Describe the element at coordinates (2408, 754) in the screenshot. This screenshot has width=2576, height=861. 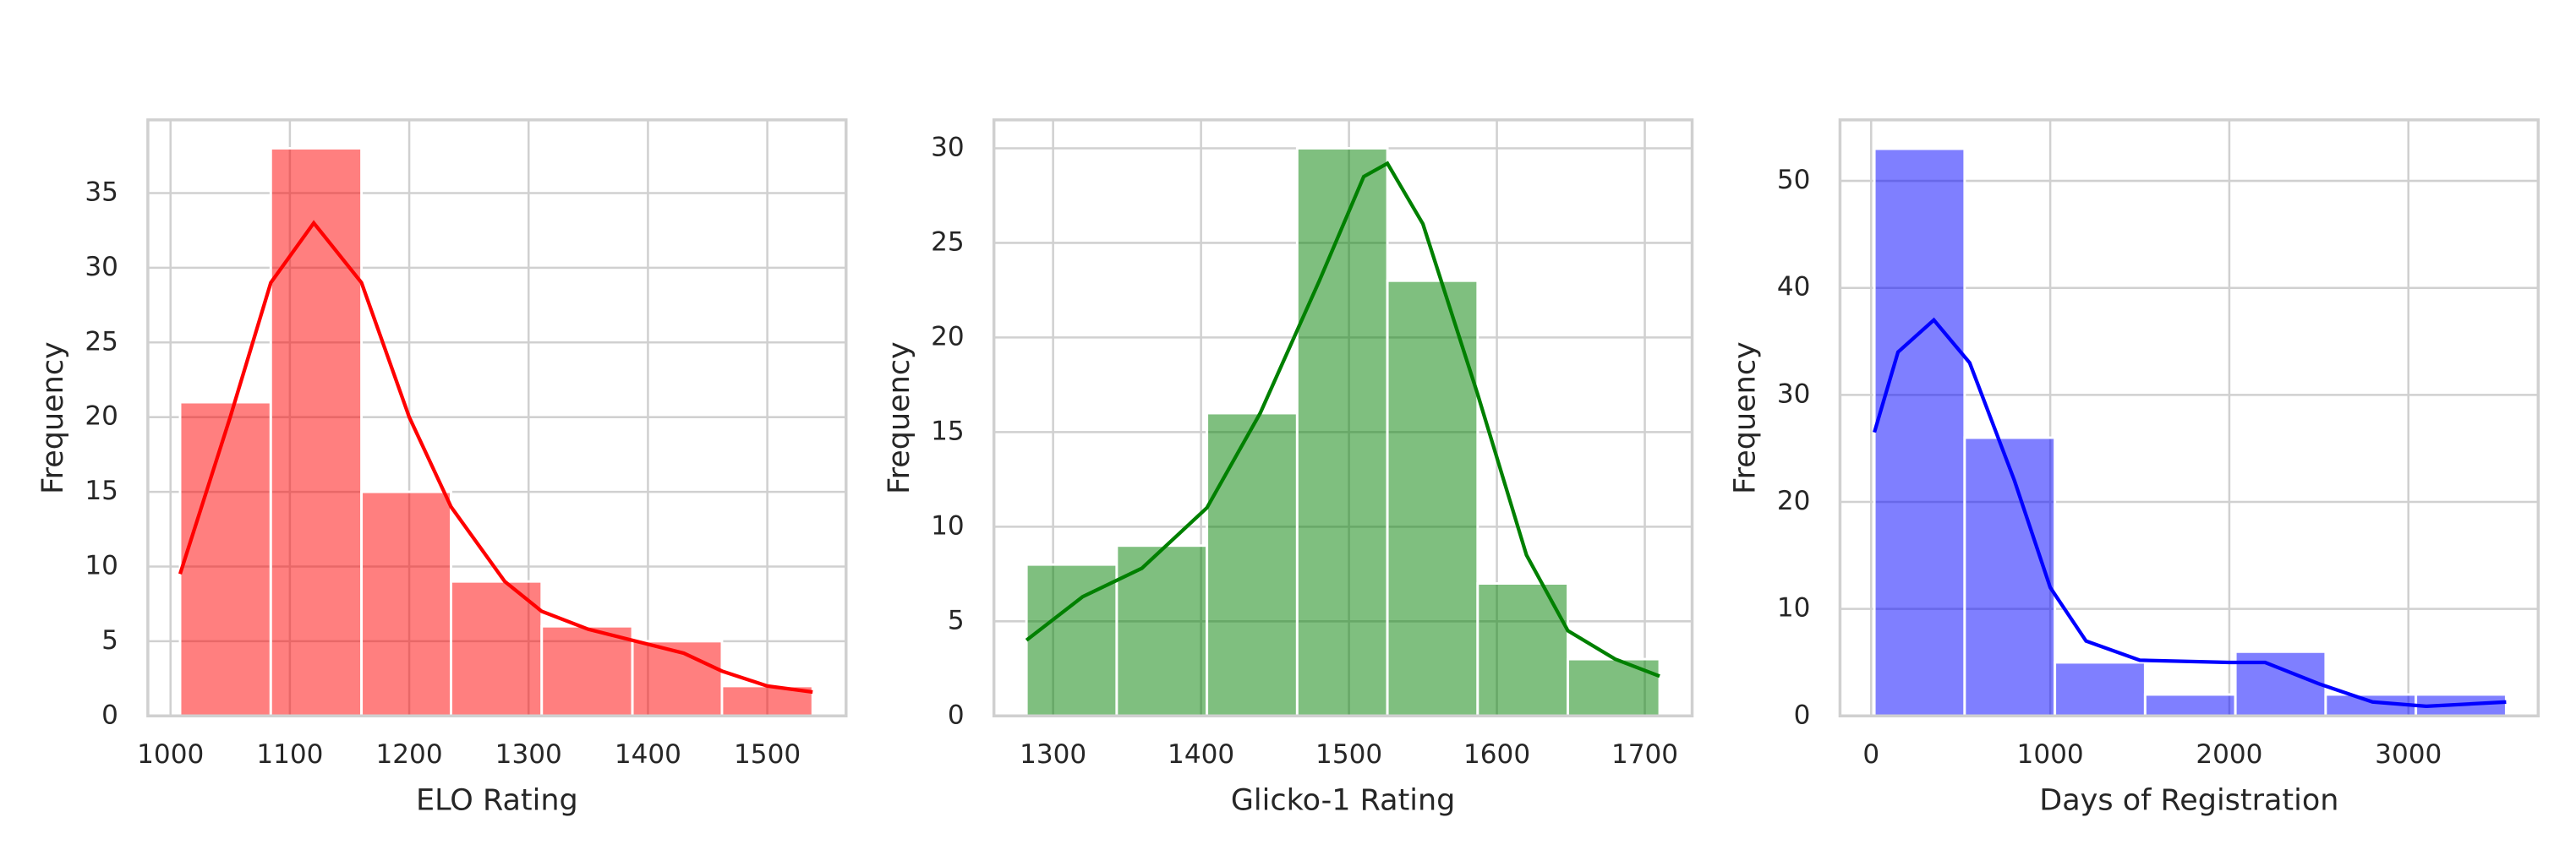
I see `x-tick-label: 3000` at that location.